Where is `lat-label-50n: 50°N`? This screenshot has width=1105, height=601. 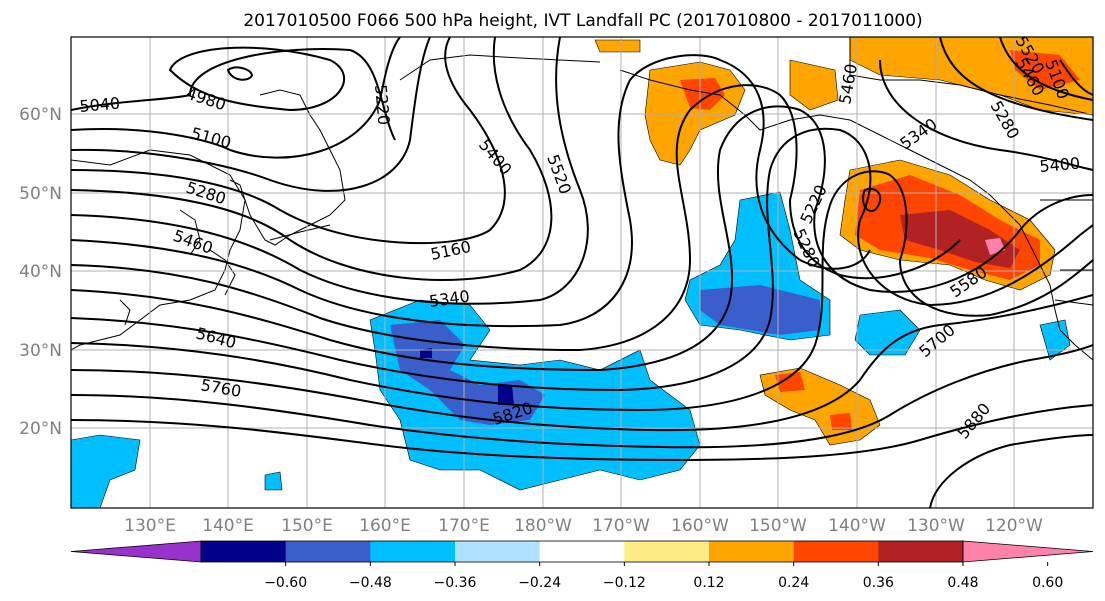 lat-label-50n: 50°N is located at coordinates (40, 194).